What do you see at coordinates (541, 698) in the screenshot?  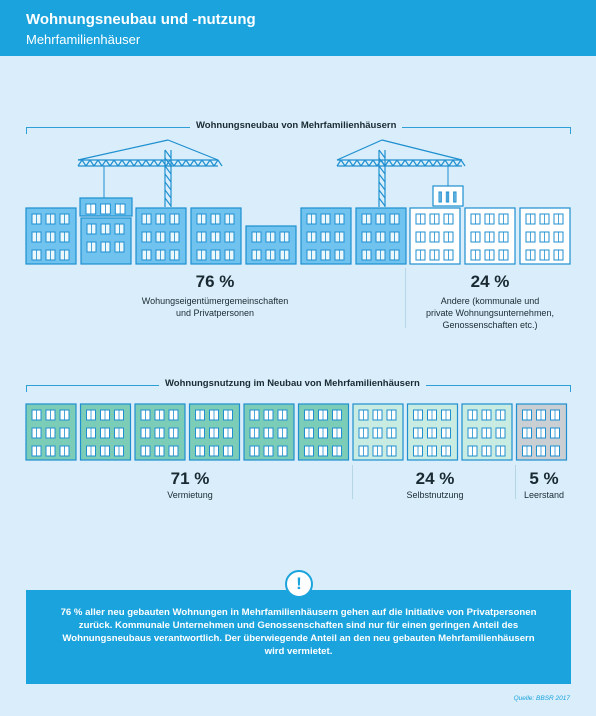 I see `source-note: Quelle: BBSR 2017` at bounding box center [541, 698].